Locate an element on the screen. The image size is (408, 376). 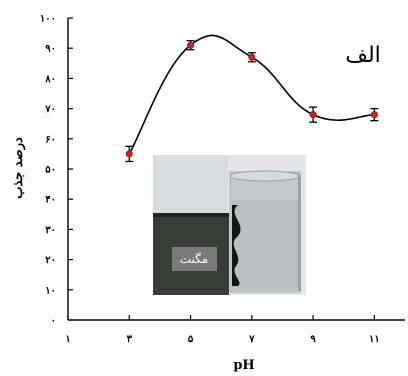
y-tick-label: ۹۰ is located at coordinates (50, 49).